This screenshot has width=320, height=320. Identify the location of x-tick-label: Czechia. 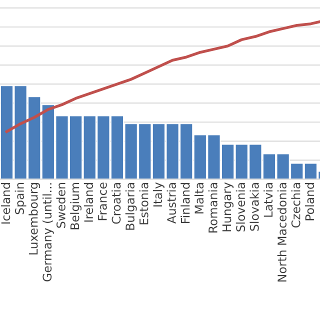
(295, 205).